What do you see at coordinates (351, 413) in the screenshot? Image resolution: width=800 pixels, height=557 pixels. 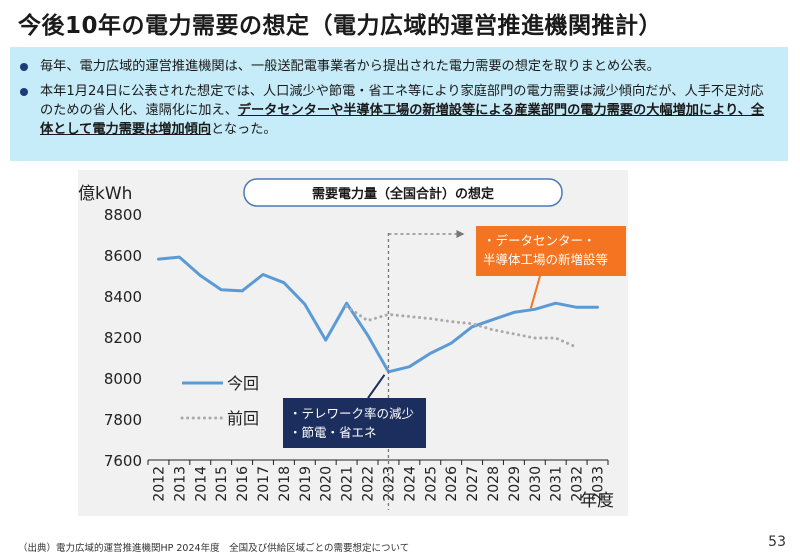 I see `annotation-text-telework: ・テレワーク率の減少` at bounding box center [351, 413].